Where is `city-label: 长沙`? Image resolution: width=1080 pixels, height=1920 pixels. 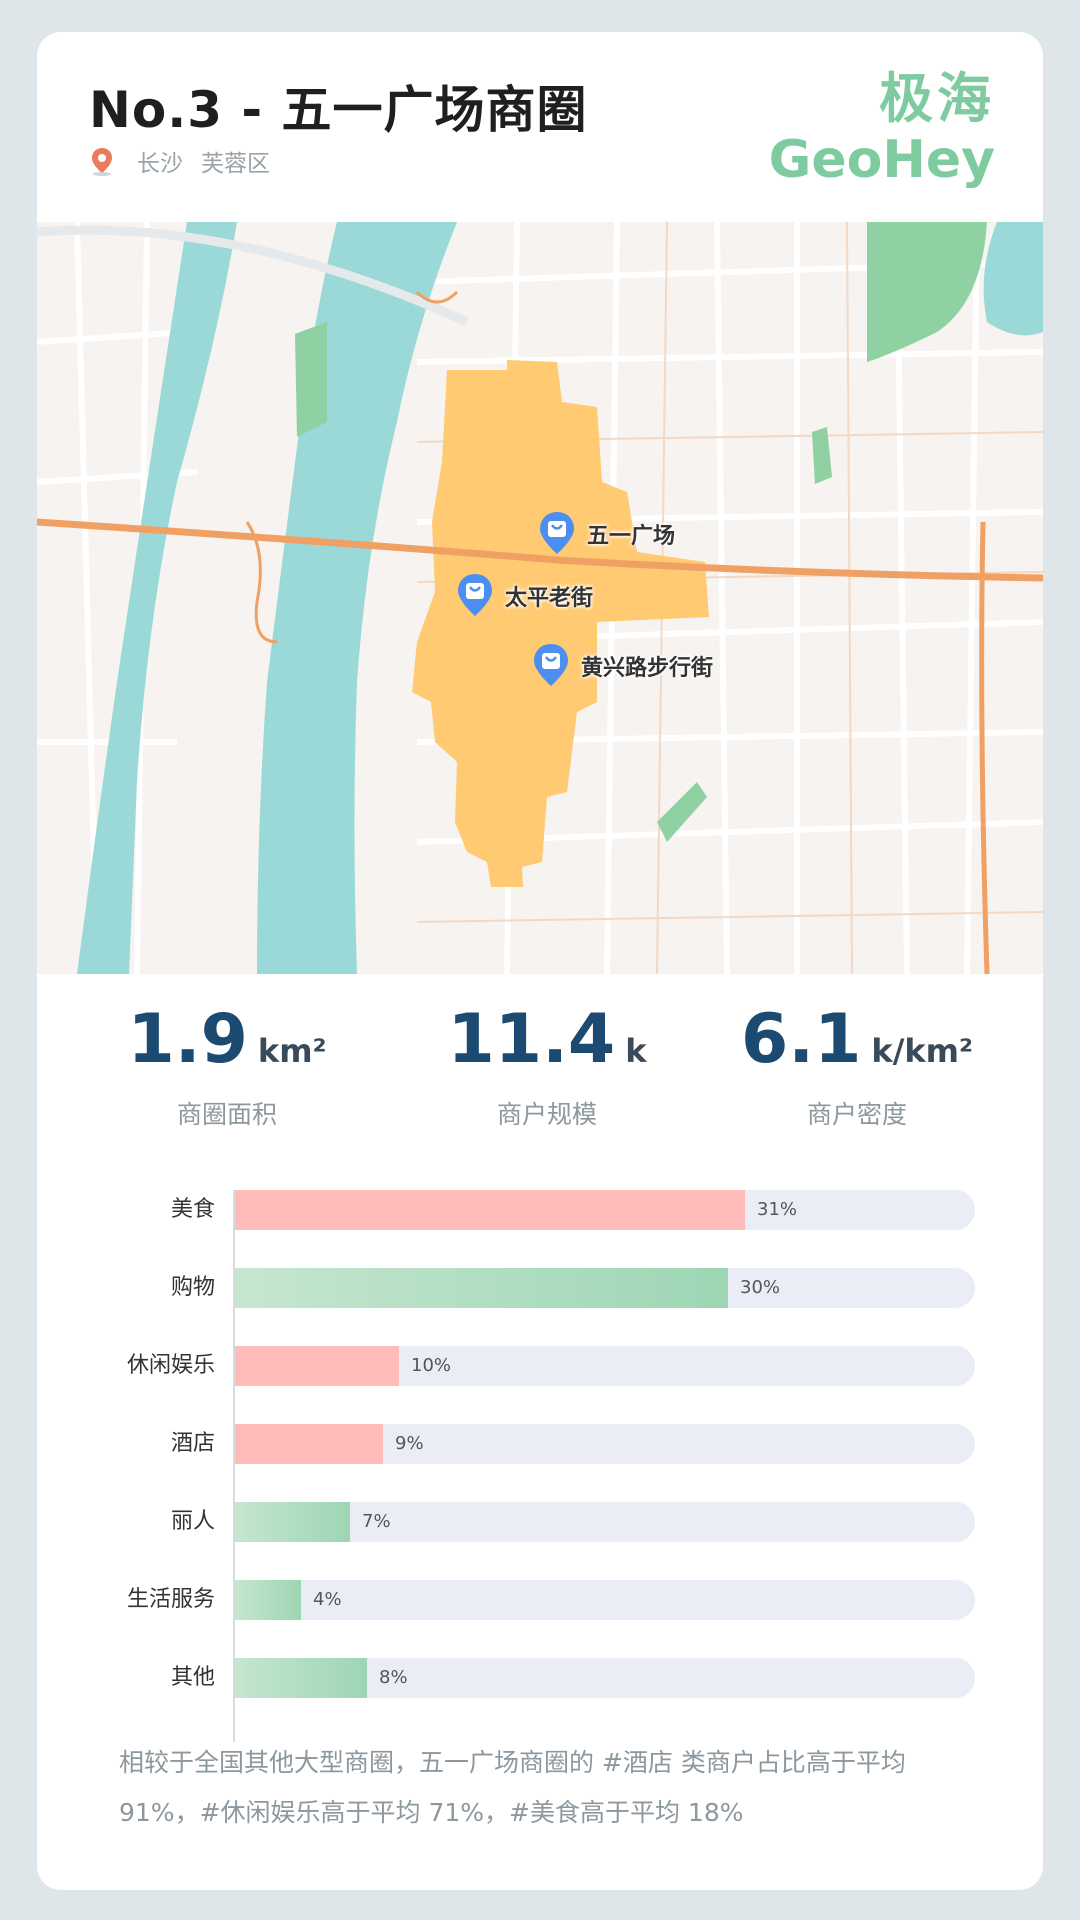
city-label: 长沙 is located at coordinates (160, 164).